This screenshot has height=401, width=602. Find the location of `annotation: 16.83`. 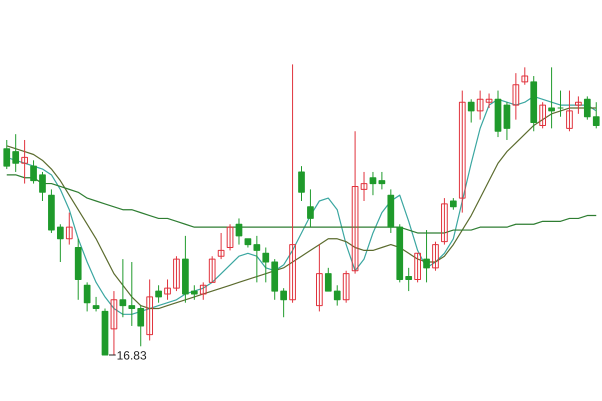

annotation: 16.83 is located at coordinates (131, 355).